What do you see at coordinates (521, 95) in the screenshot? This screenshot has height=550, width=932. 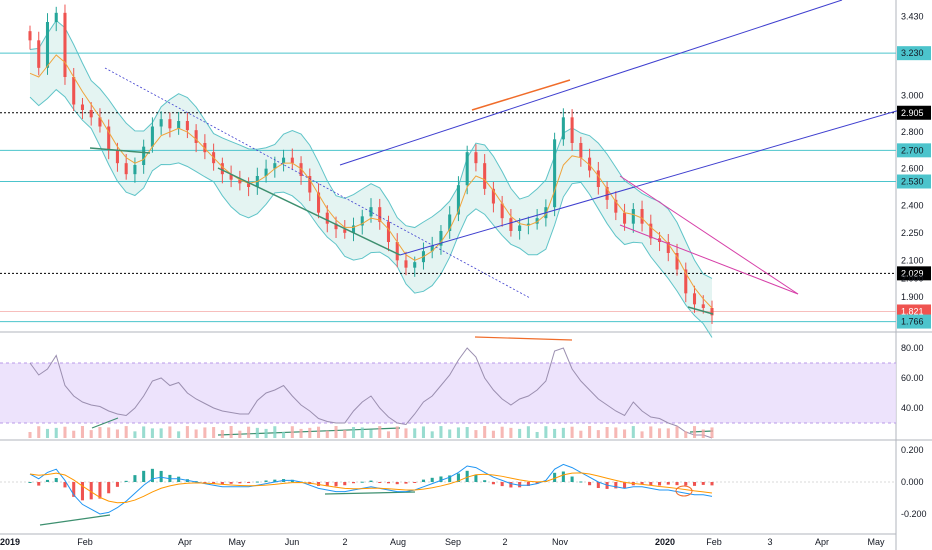 I see `resistance-trend-line` at bounding box center [521, 95].